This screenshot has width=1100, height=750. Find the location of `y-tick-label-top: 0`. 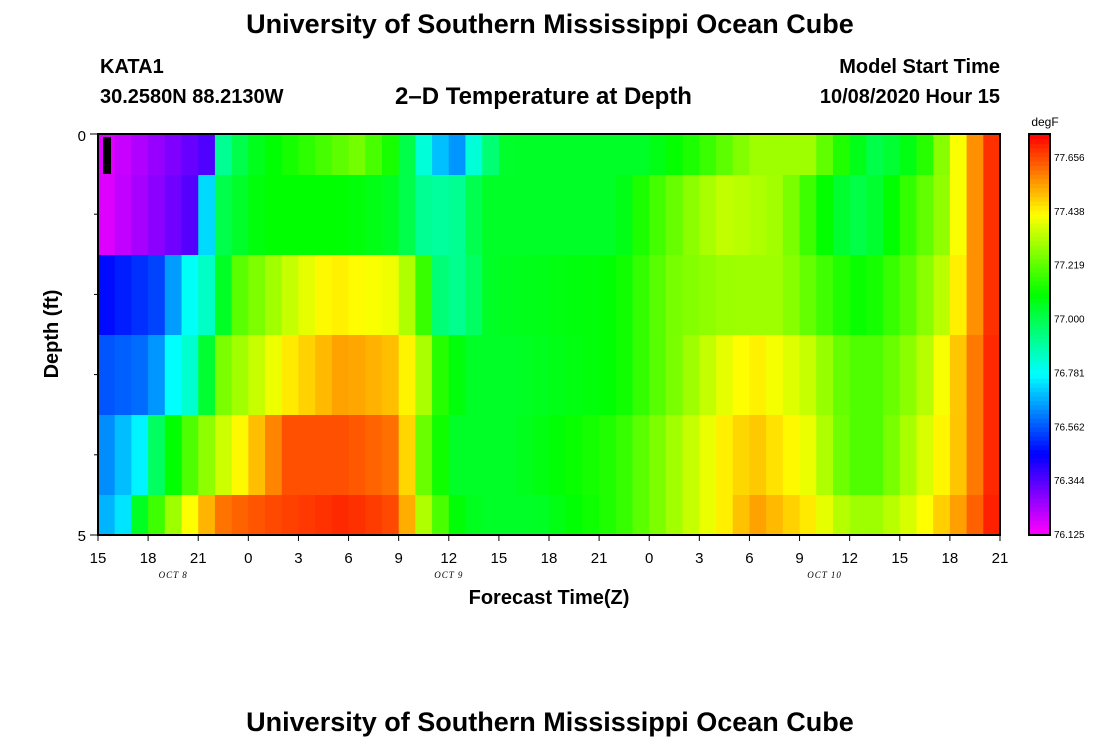

y-tick-label-top: 0 is located at coordinates (82, 136).